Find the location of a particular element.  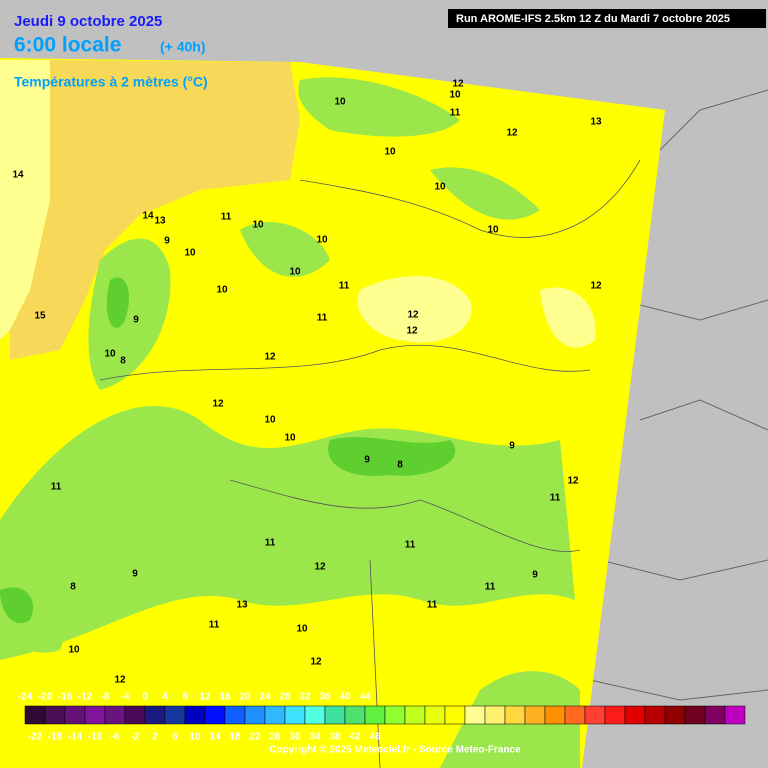

legend-label: 4 is located at coordinates (165, 697).